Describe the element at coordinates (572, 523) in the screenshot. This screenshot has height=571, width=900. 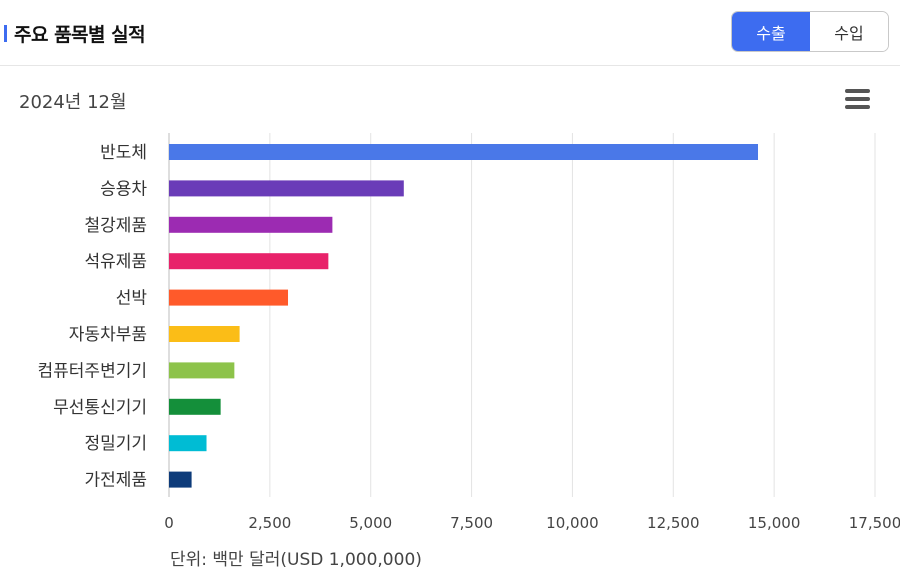
I see `x-tick-label: 10,000` at that location.